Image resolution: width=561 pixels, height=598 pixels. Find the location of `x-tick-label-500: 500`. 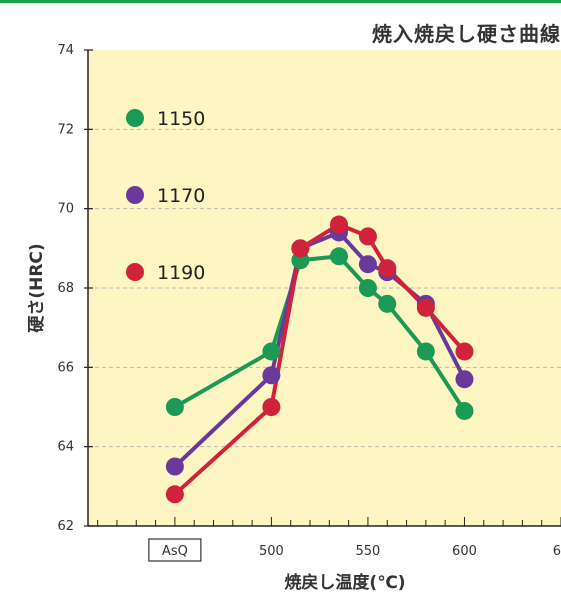

x-tick-label-500: 500 is located at coordinates (271, 551).